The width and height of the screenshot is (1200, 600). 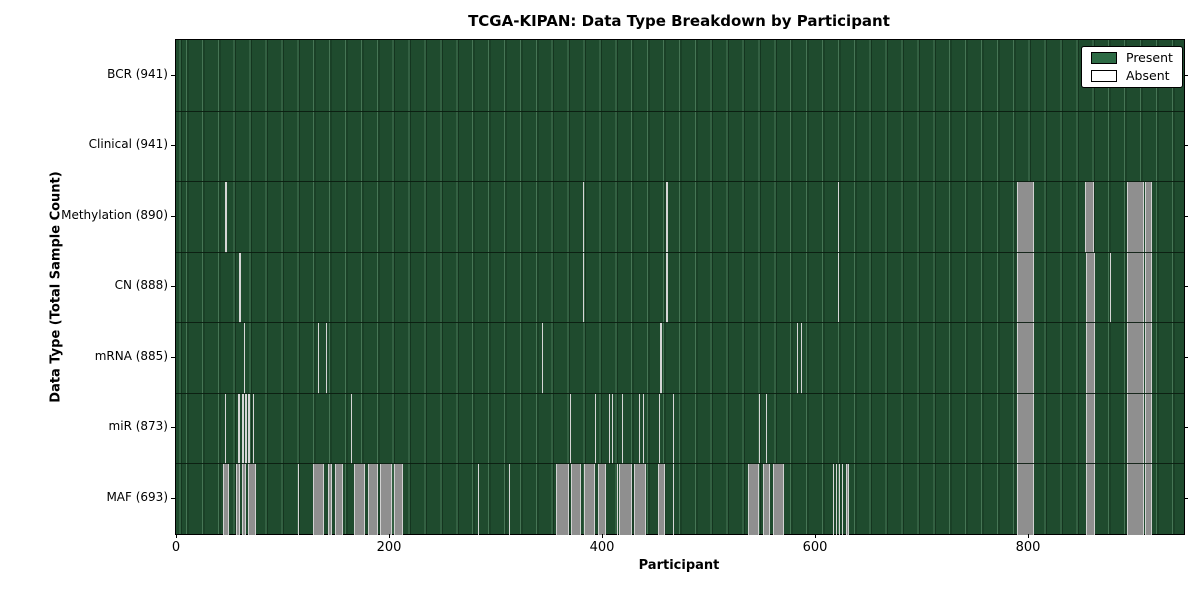 I want to click on legend-entry-absent: Absent, so click(x=1132, y=75).